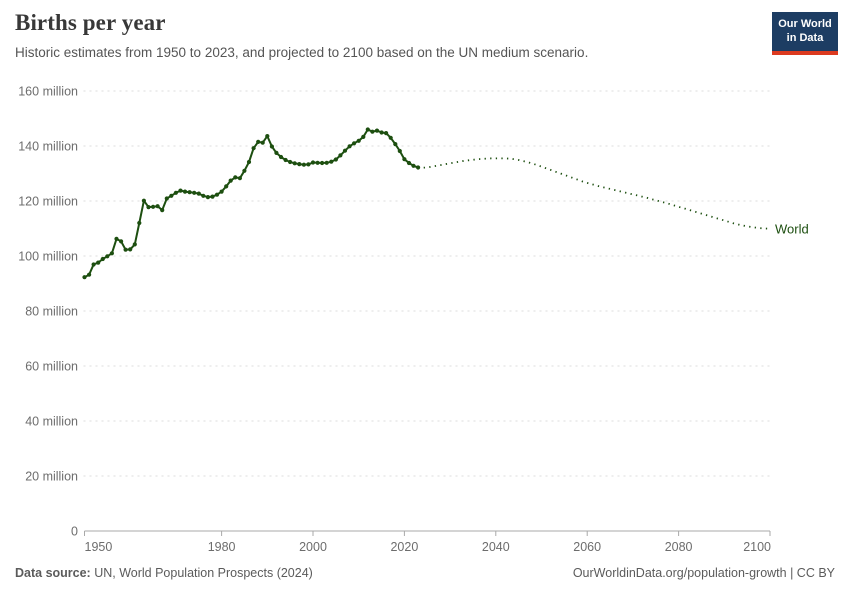 The height and width of the screenshot is (600, 850). I want to click on historic-line, so click(251, 203).